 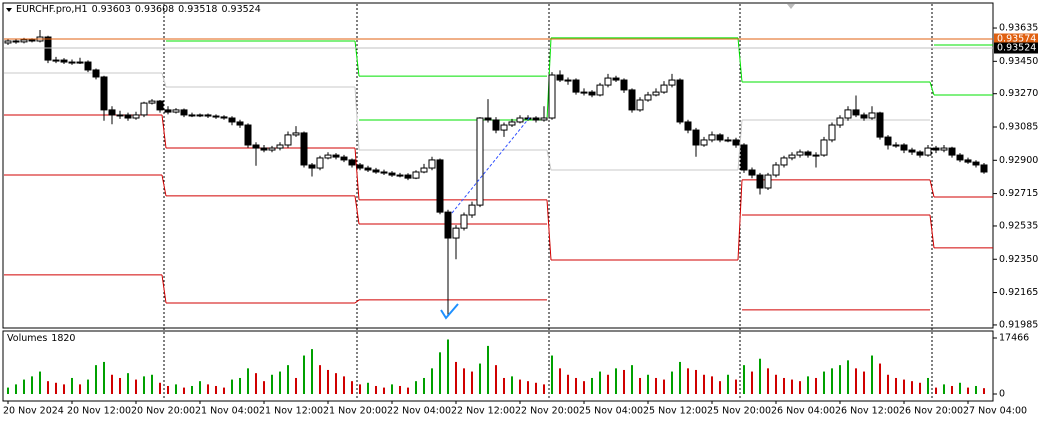 I want to click on volume-last: 1820, so click(x=63, y=338).